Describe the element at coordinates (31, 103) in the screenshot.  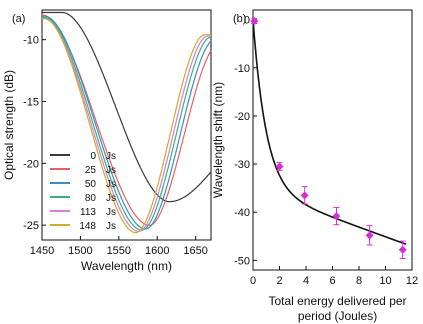
I see `y-tick-label-a: -15` at that location.